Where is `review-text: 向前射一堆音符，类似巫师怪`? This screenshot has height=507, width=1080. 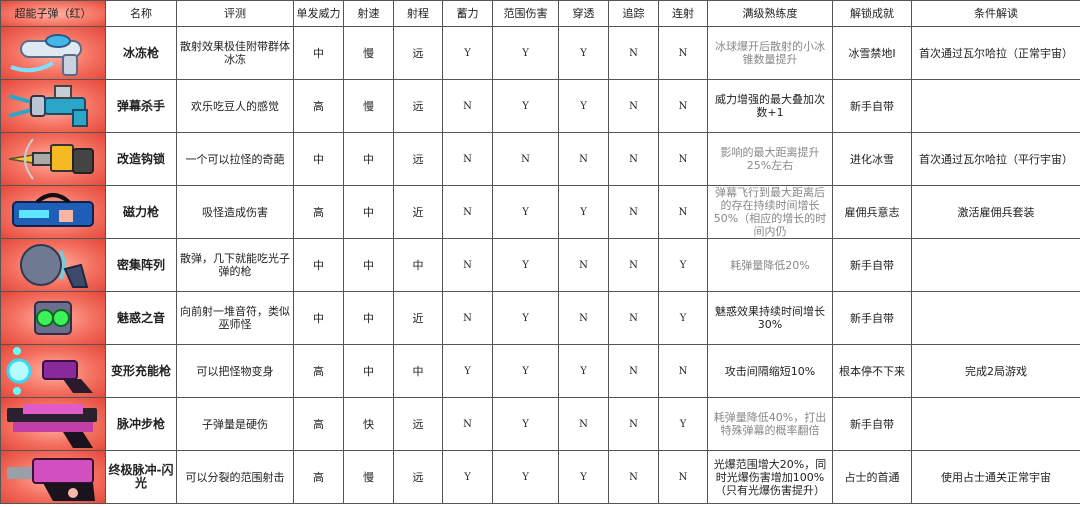 review-text: 向前射一堆音符，类似巫师怪 is located at coordinates (235, 318).